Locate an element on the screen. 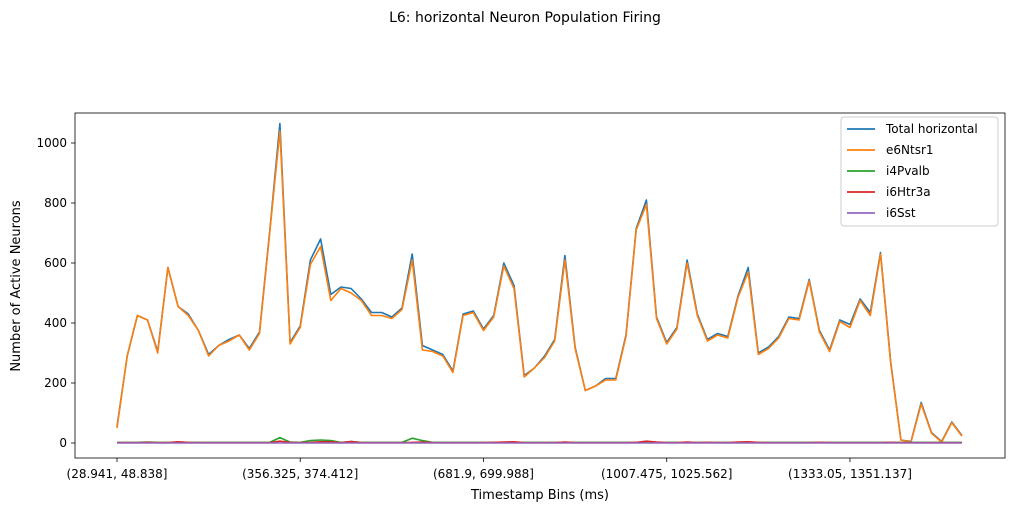 The height and width of the screenshot is (513, 1014). y-tick-label: 400 is located at coordinates (55, 323).